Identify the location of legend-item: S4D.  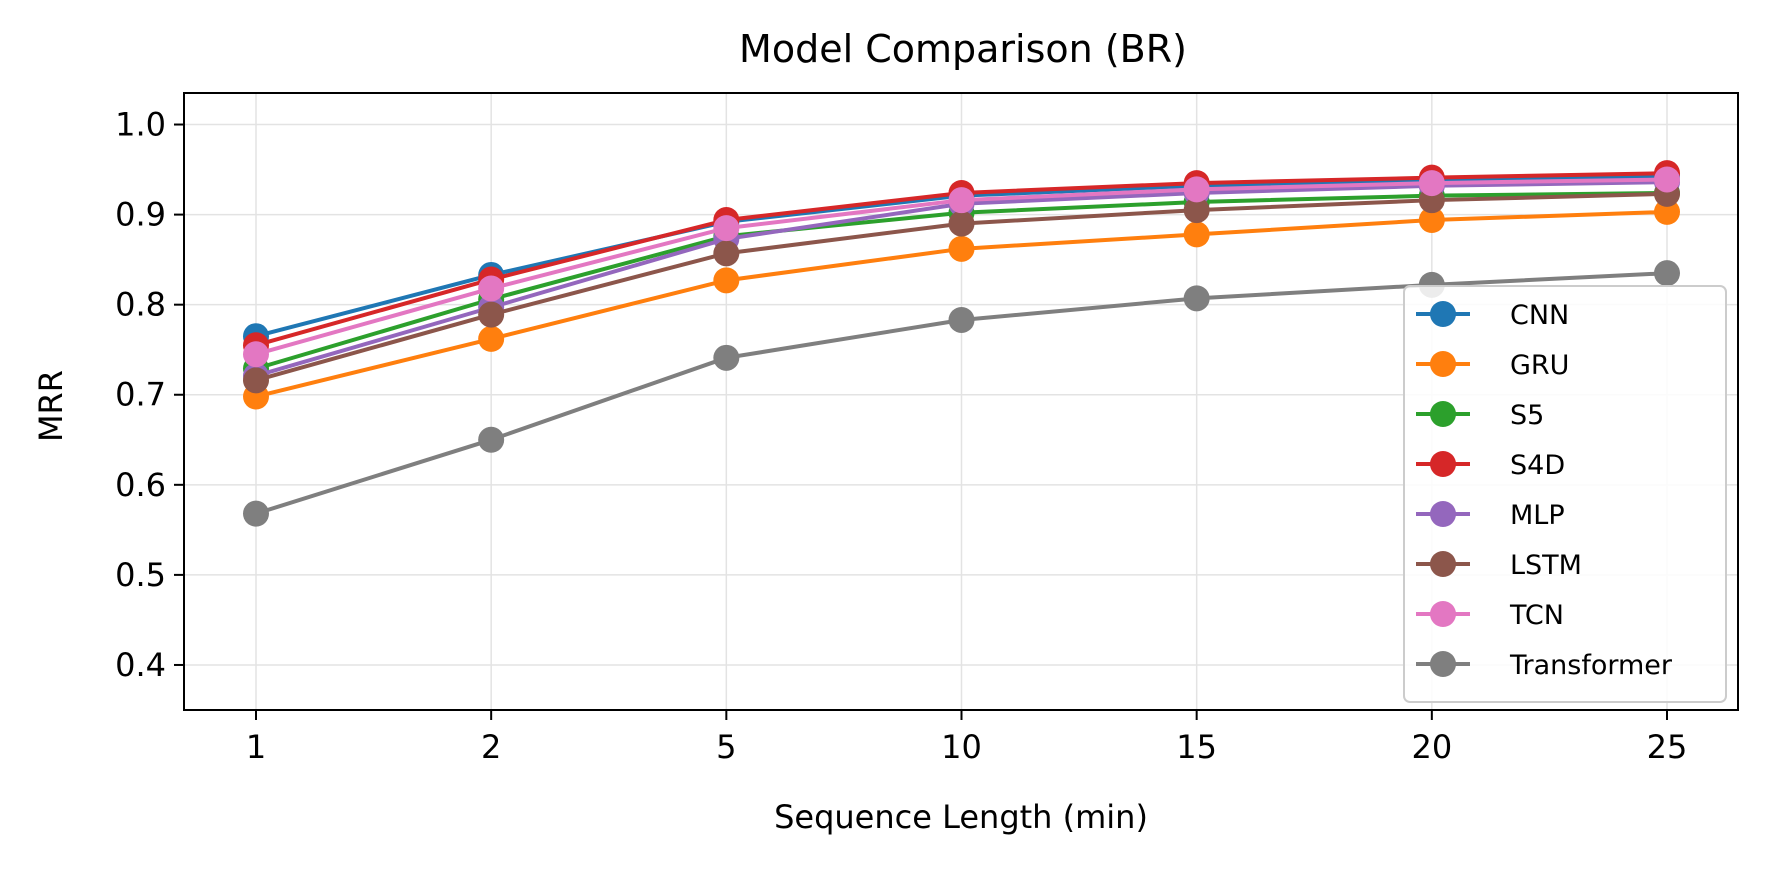
(1490, 465).